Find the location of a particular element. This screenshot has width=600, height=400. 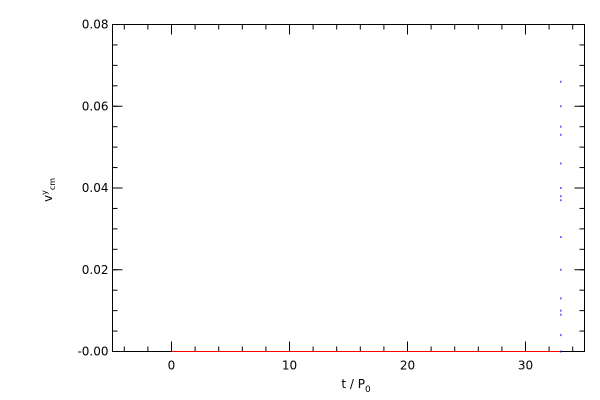

x-tick-label: 30 is located at coordinates (525, 366).